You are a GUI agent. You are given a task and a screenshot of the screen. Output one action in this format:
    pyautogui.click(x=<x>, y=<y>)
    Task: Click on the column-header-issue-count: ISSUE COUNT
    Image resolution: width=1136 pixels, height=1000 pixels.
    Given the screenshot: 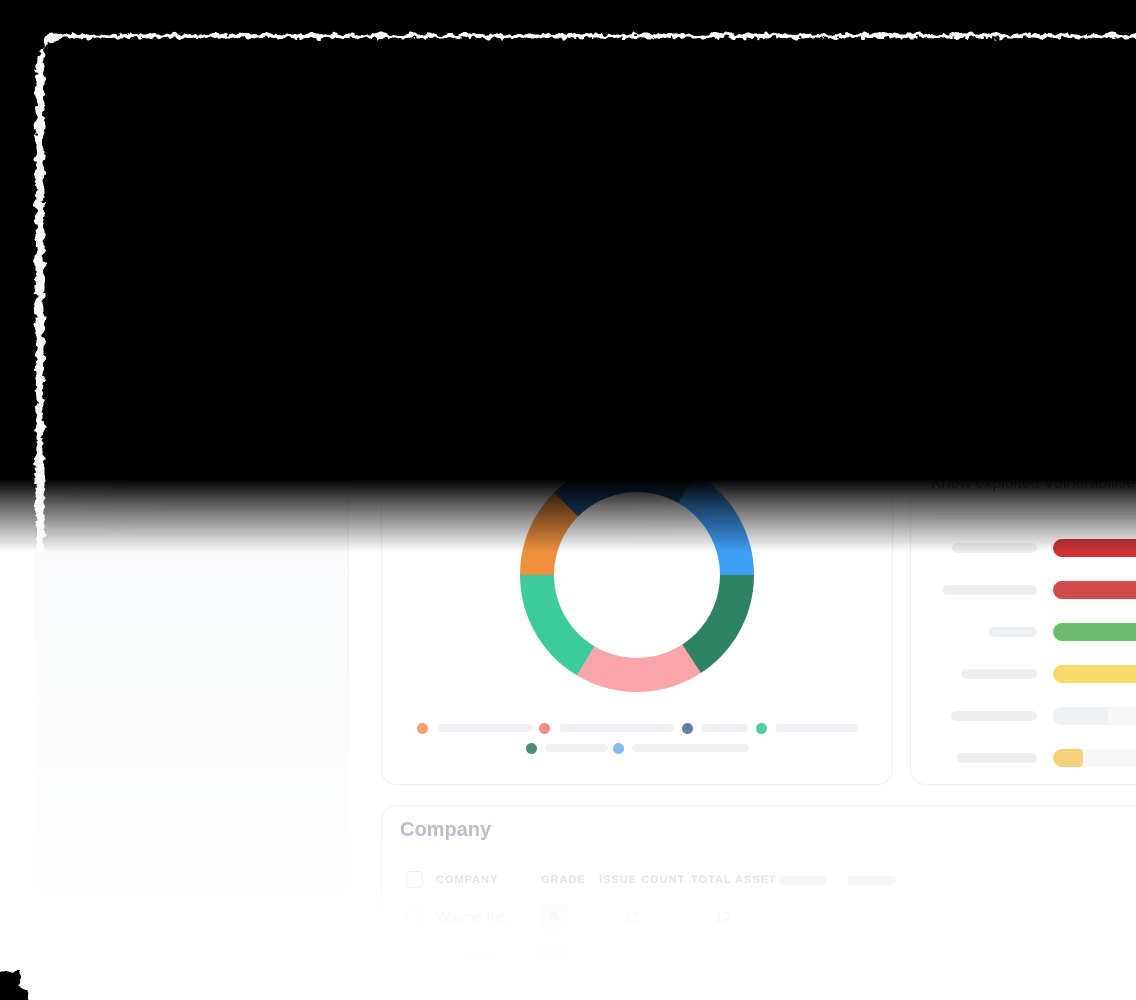 What is the action you would take?
    pyautogui.click(x=642, y=880)
    